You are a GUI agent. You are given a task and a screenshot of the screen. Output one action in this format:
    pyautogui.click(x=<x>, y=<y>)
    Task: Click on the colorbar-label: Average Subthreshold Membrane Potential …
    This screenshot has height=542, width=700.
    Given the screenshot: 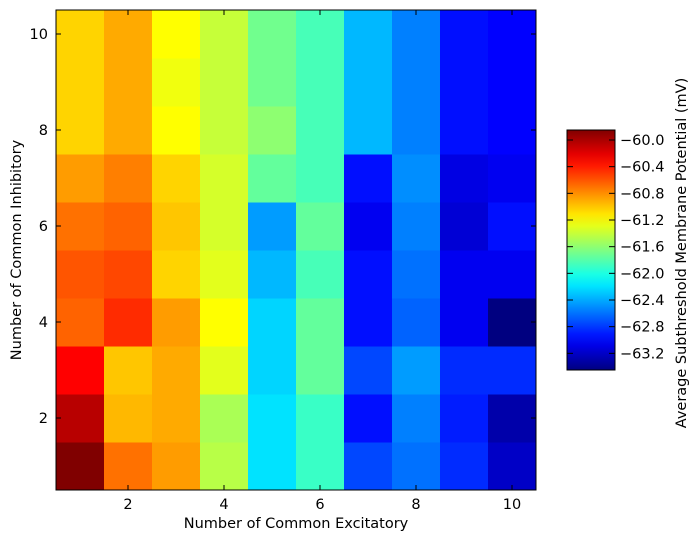 What is the action you would take?
    pyautogui.click(x=682, y=253)
    